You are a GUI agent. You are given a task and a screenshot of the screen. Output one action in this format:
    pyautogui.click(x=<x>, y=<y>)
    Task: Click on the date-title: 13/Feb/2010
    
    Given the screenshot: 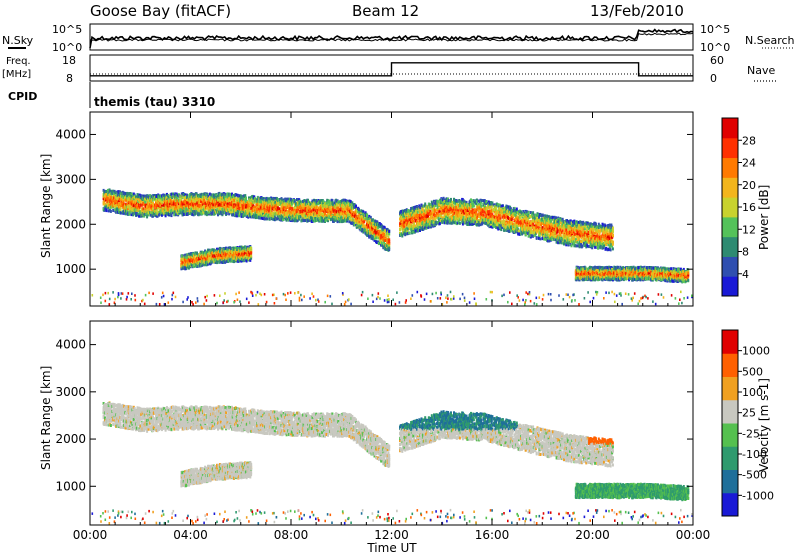 What is the action you would take?
    pyautogui.click(x=637, y=11)
    